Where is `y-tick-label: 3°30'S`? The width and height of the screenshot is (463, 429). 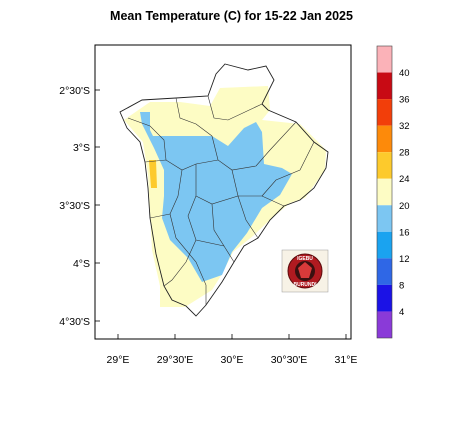
y-tick-label: 3°30'S is located at coordinates (74, 206).